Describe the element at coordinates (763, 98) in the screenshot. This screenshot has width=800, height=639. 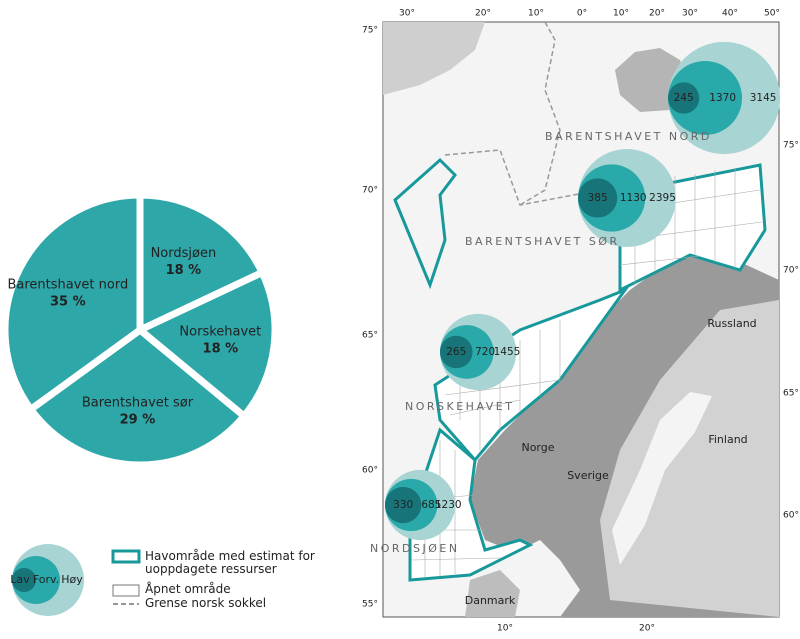
I see `bubble-label: 3145` at that location.